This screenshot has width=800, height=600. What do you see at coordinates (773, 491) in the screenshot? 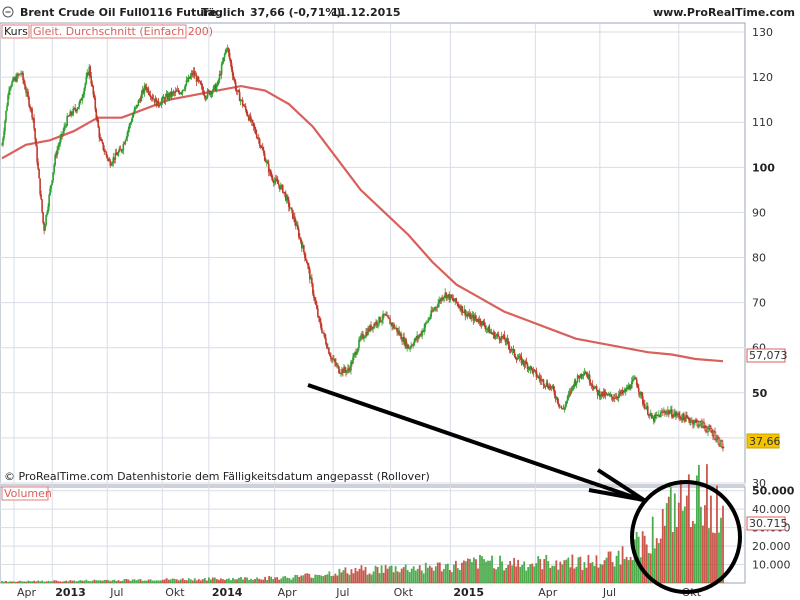
I see `volume-tick-label: 50.000` at bounding box center [773, 491].